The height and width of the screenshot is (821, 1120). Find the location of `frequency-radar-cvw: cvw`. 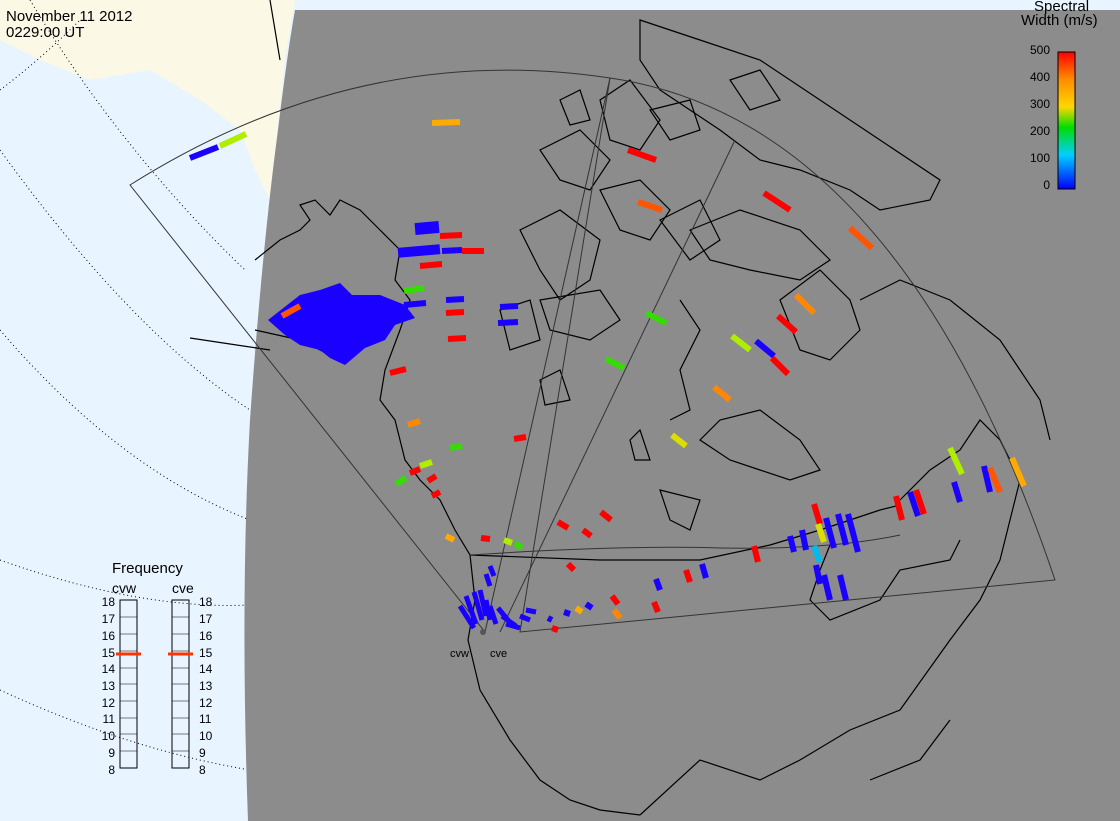

frequency-radar-cvw: cvw is located at coordinates (124, 588).